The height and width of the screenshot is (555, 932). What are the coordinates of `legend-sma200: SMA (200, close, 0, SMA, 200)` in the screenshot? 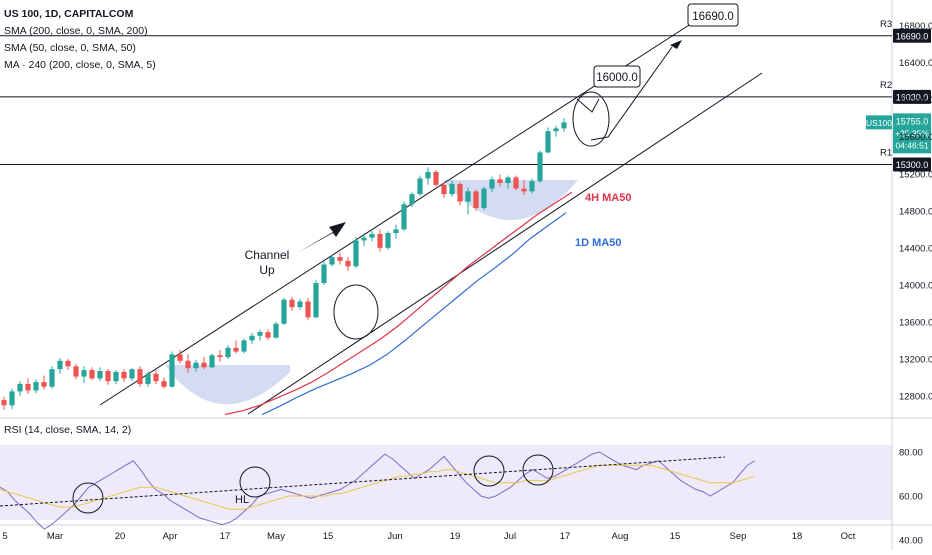 It's located at (76, 31).